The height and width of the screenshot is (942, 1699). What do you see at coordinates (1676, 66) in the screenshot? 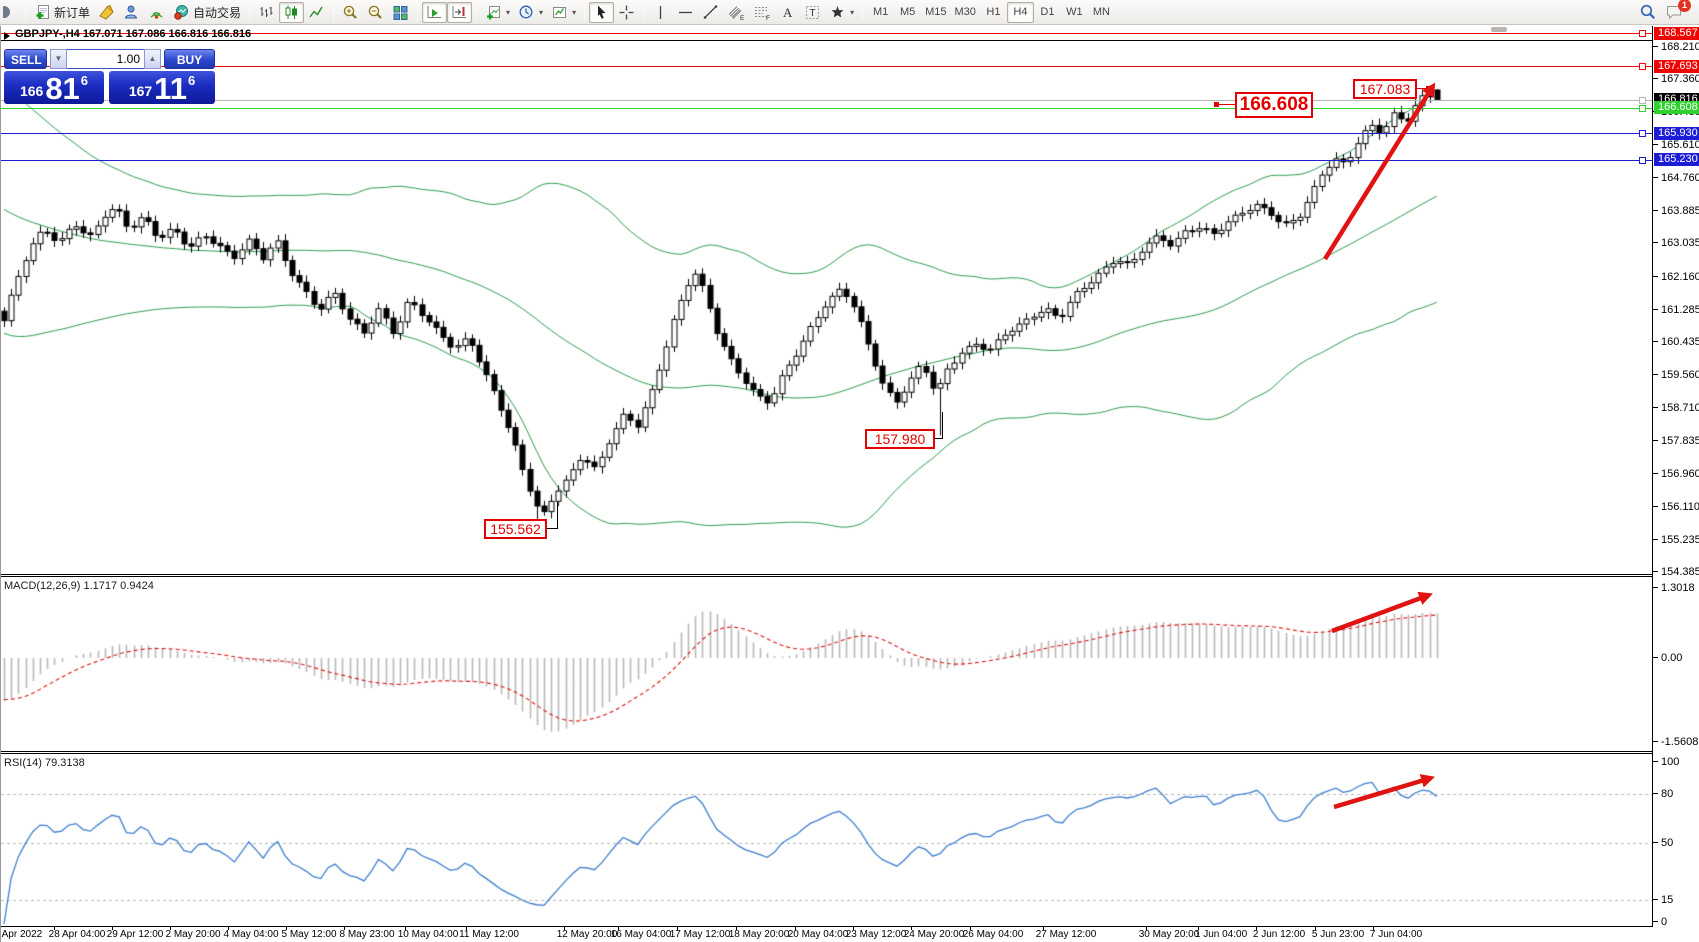
I see `price-badge-167-693: 167.693` at bounding box center [1676, 66].